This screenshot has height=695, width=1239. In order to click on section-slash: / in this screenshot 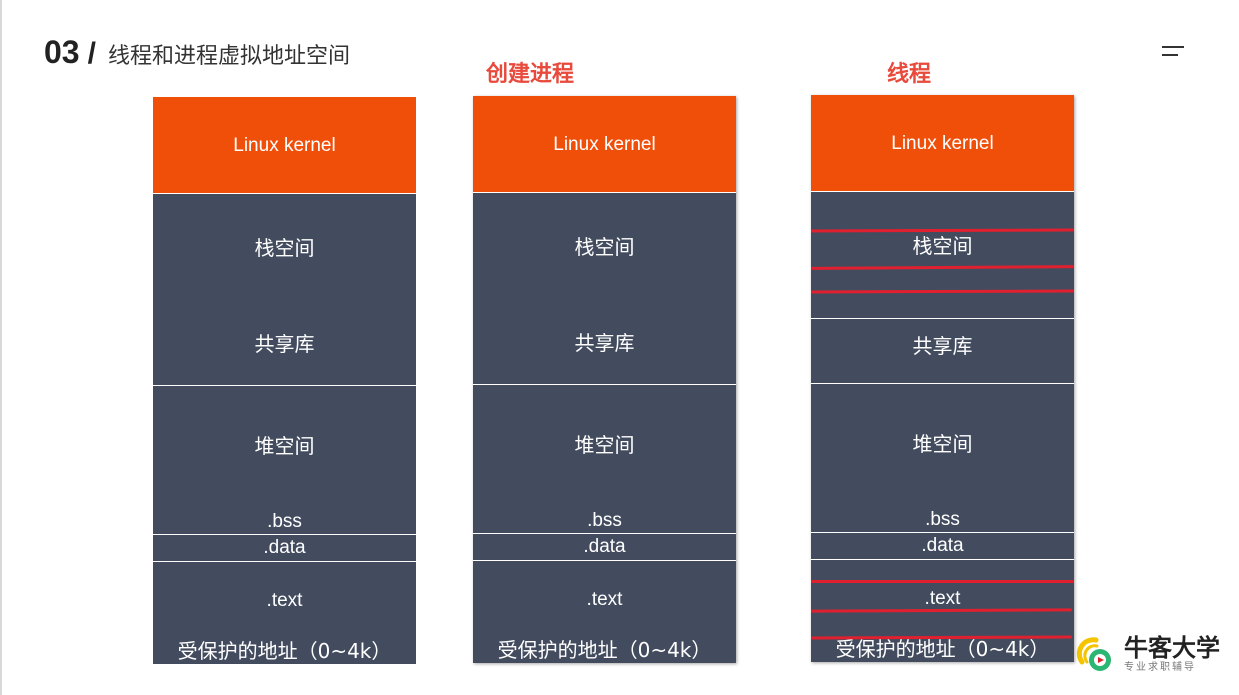, I will do `click(91, 53)`.